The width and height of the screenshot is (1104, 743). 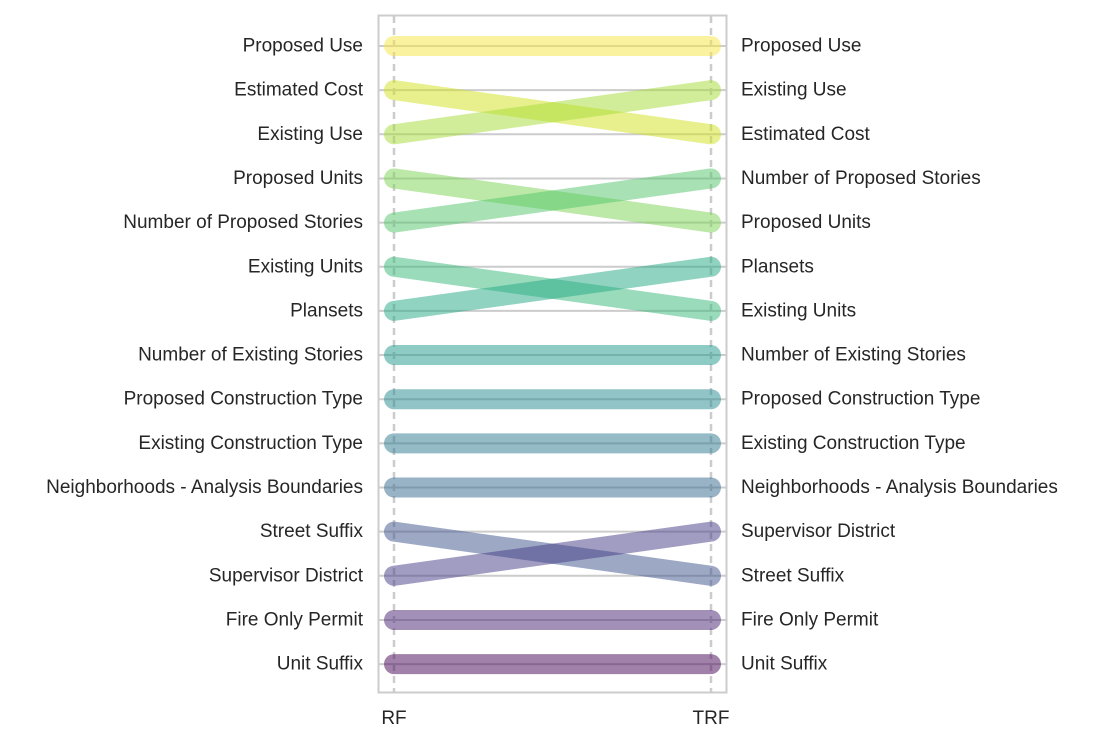 I want to click on right-label: Estimated Cost, so click(x=806, y=134).